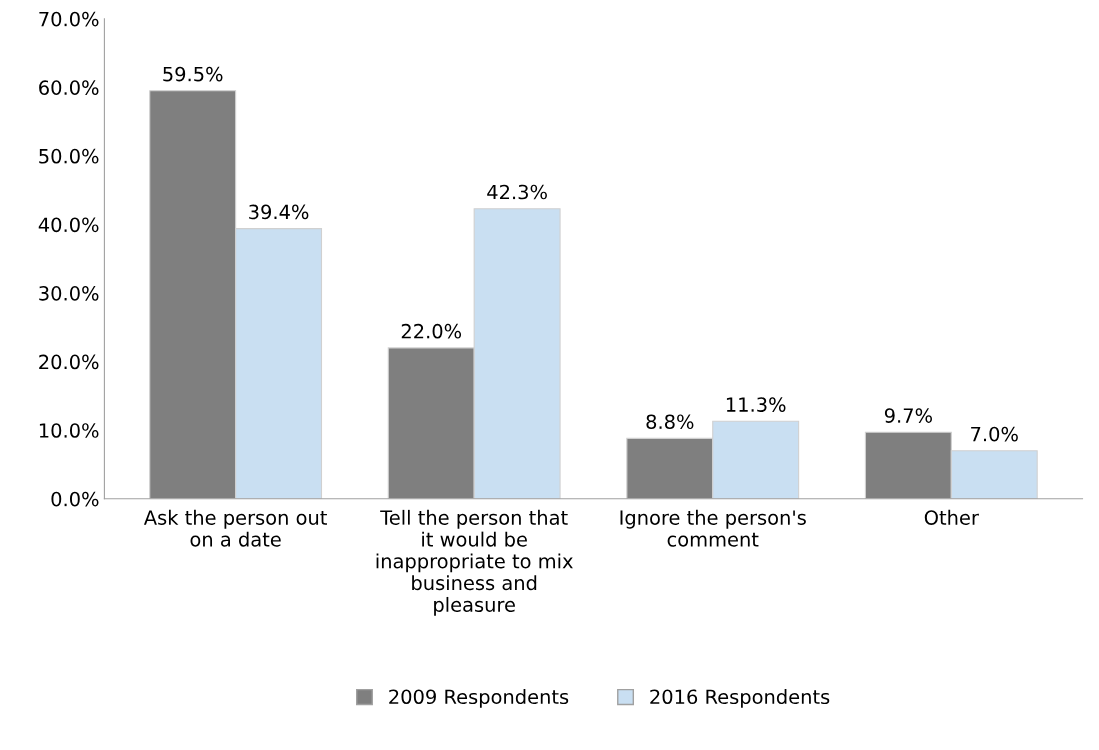 The height and width of the screenshot is (750, 1099). What do you see at coordinates (713, 528) in the screenshot?
I see `x-tick-label: Ignore the person's comment` at bounding box center [713, 528].